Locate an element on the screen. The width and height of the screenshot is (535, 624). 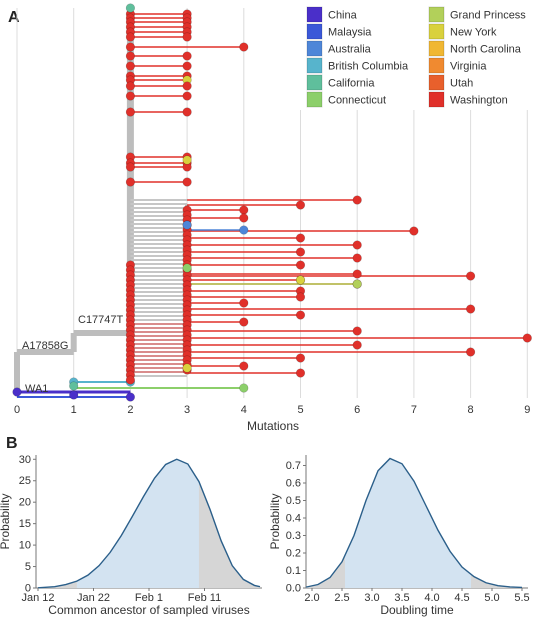
y-tick-label: 0.4 is located at coordinates (293, 519).